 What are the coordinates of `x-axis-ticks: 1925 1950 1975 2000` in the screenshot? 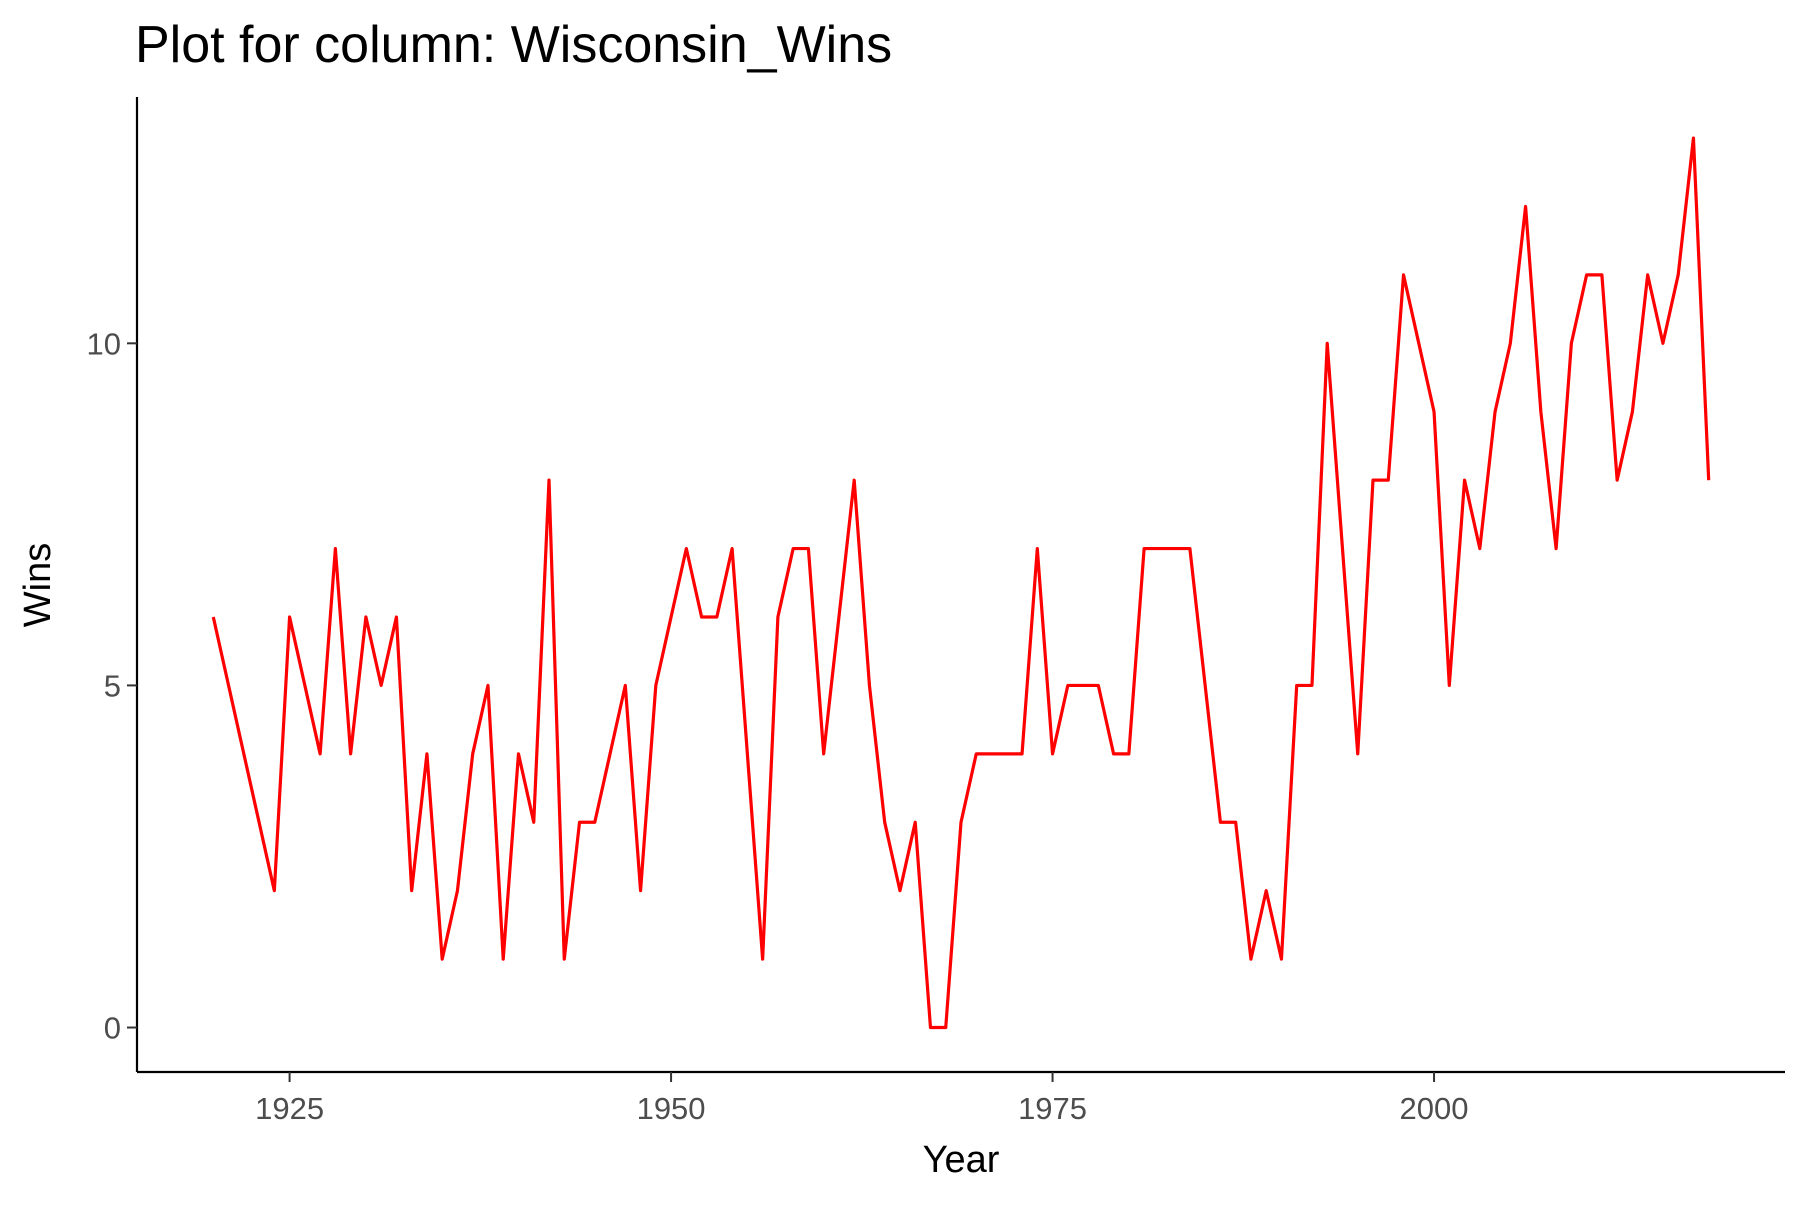 It's located at (862, 1099).